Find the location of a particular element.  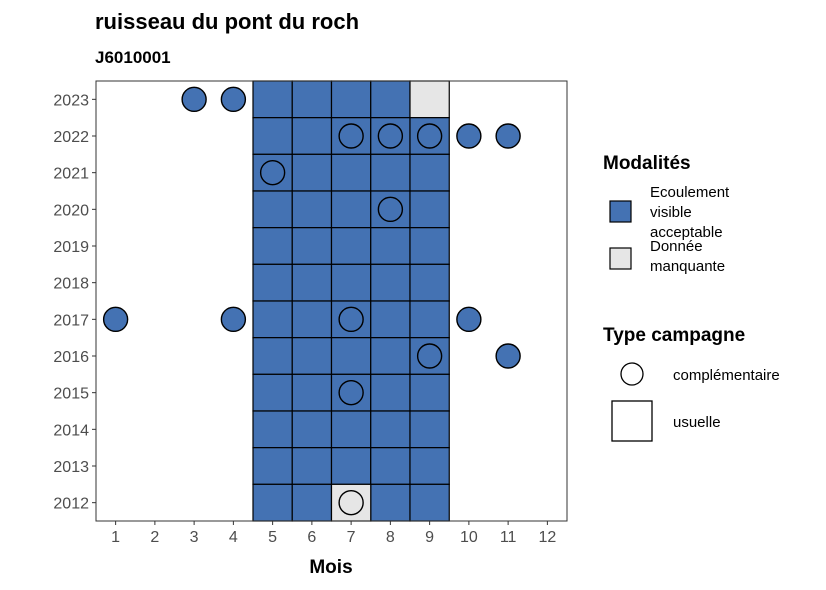

x-tick-label-2: 2 is located at coordinates (154, 537).